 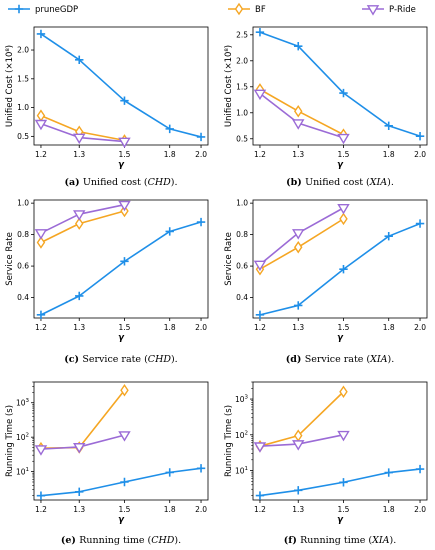 What do you see at coordinates (23, 78) in the screenshot?
I see `y-tick-label: 1.5` at bounding box center [23, 78].